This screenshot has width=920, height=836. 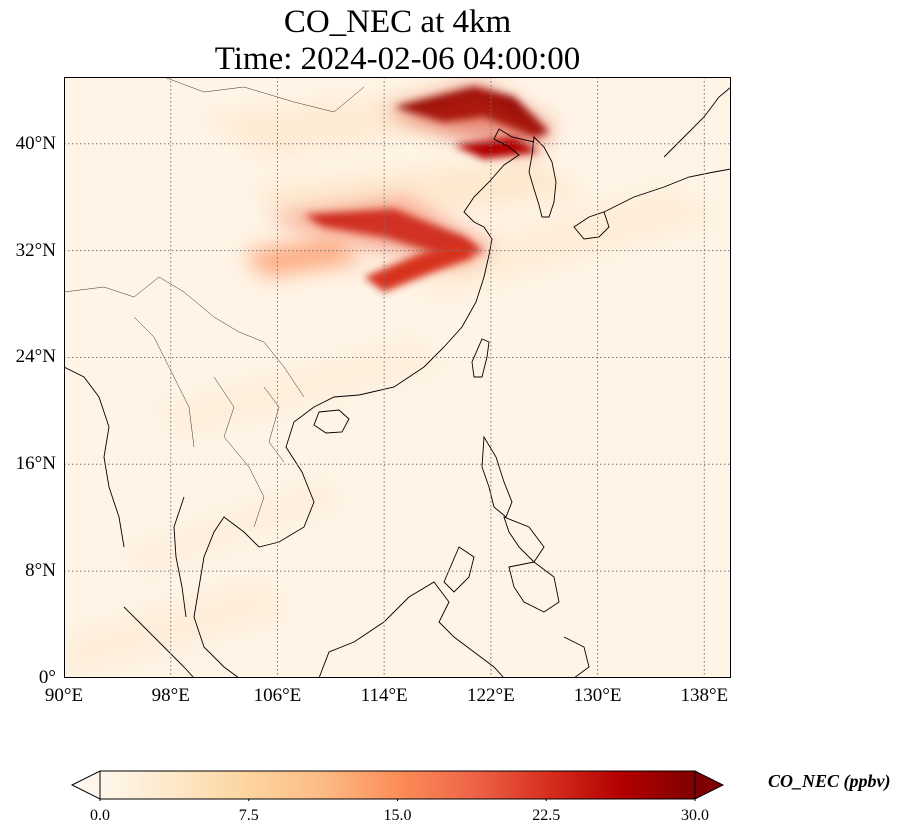 I want to click on colorbar-min-extend, so click(x=85, y=785).